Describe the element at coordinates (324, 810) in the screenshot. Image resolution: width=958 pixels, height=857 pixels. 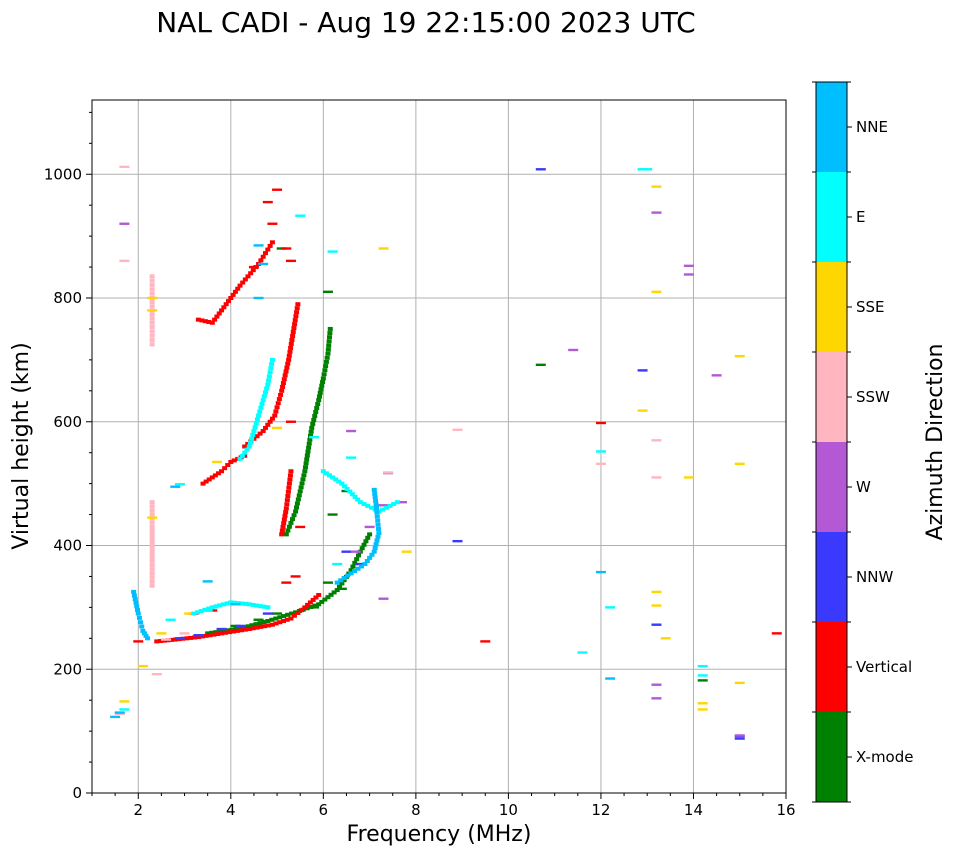
I see `x-tick-label: 6` at that location.